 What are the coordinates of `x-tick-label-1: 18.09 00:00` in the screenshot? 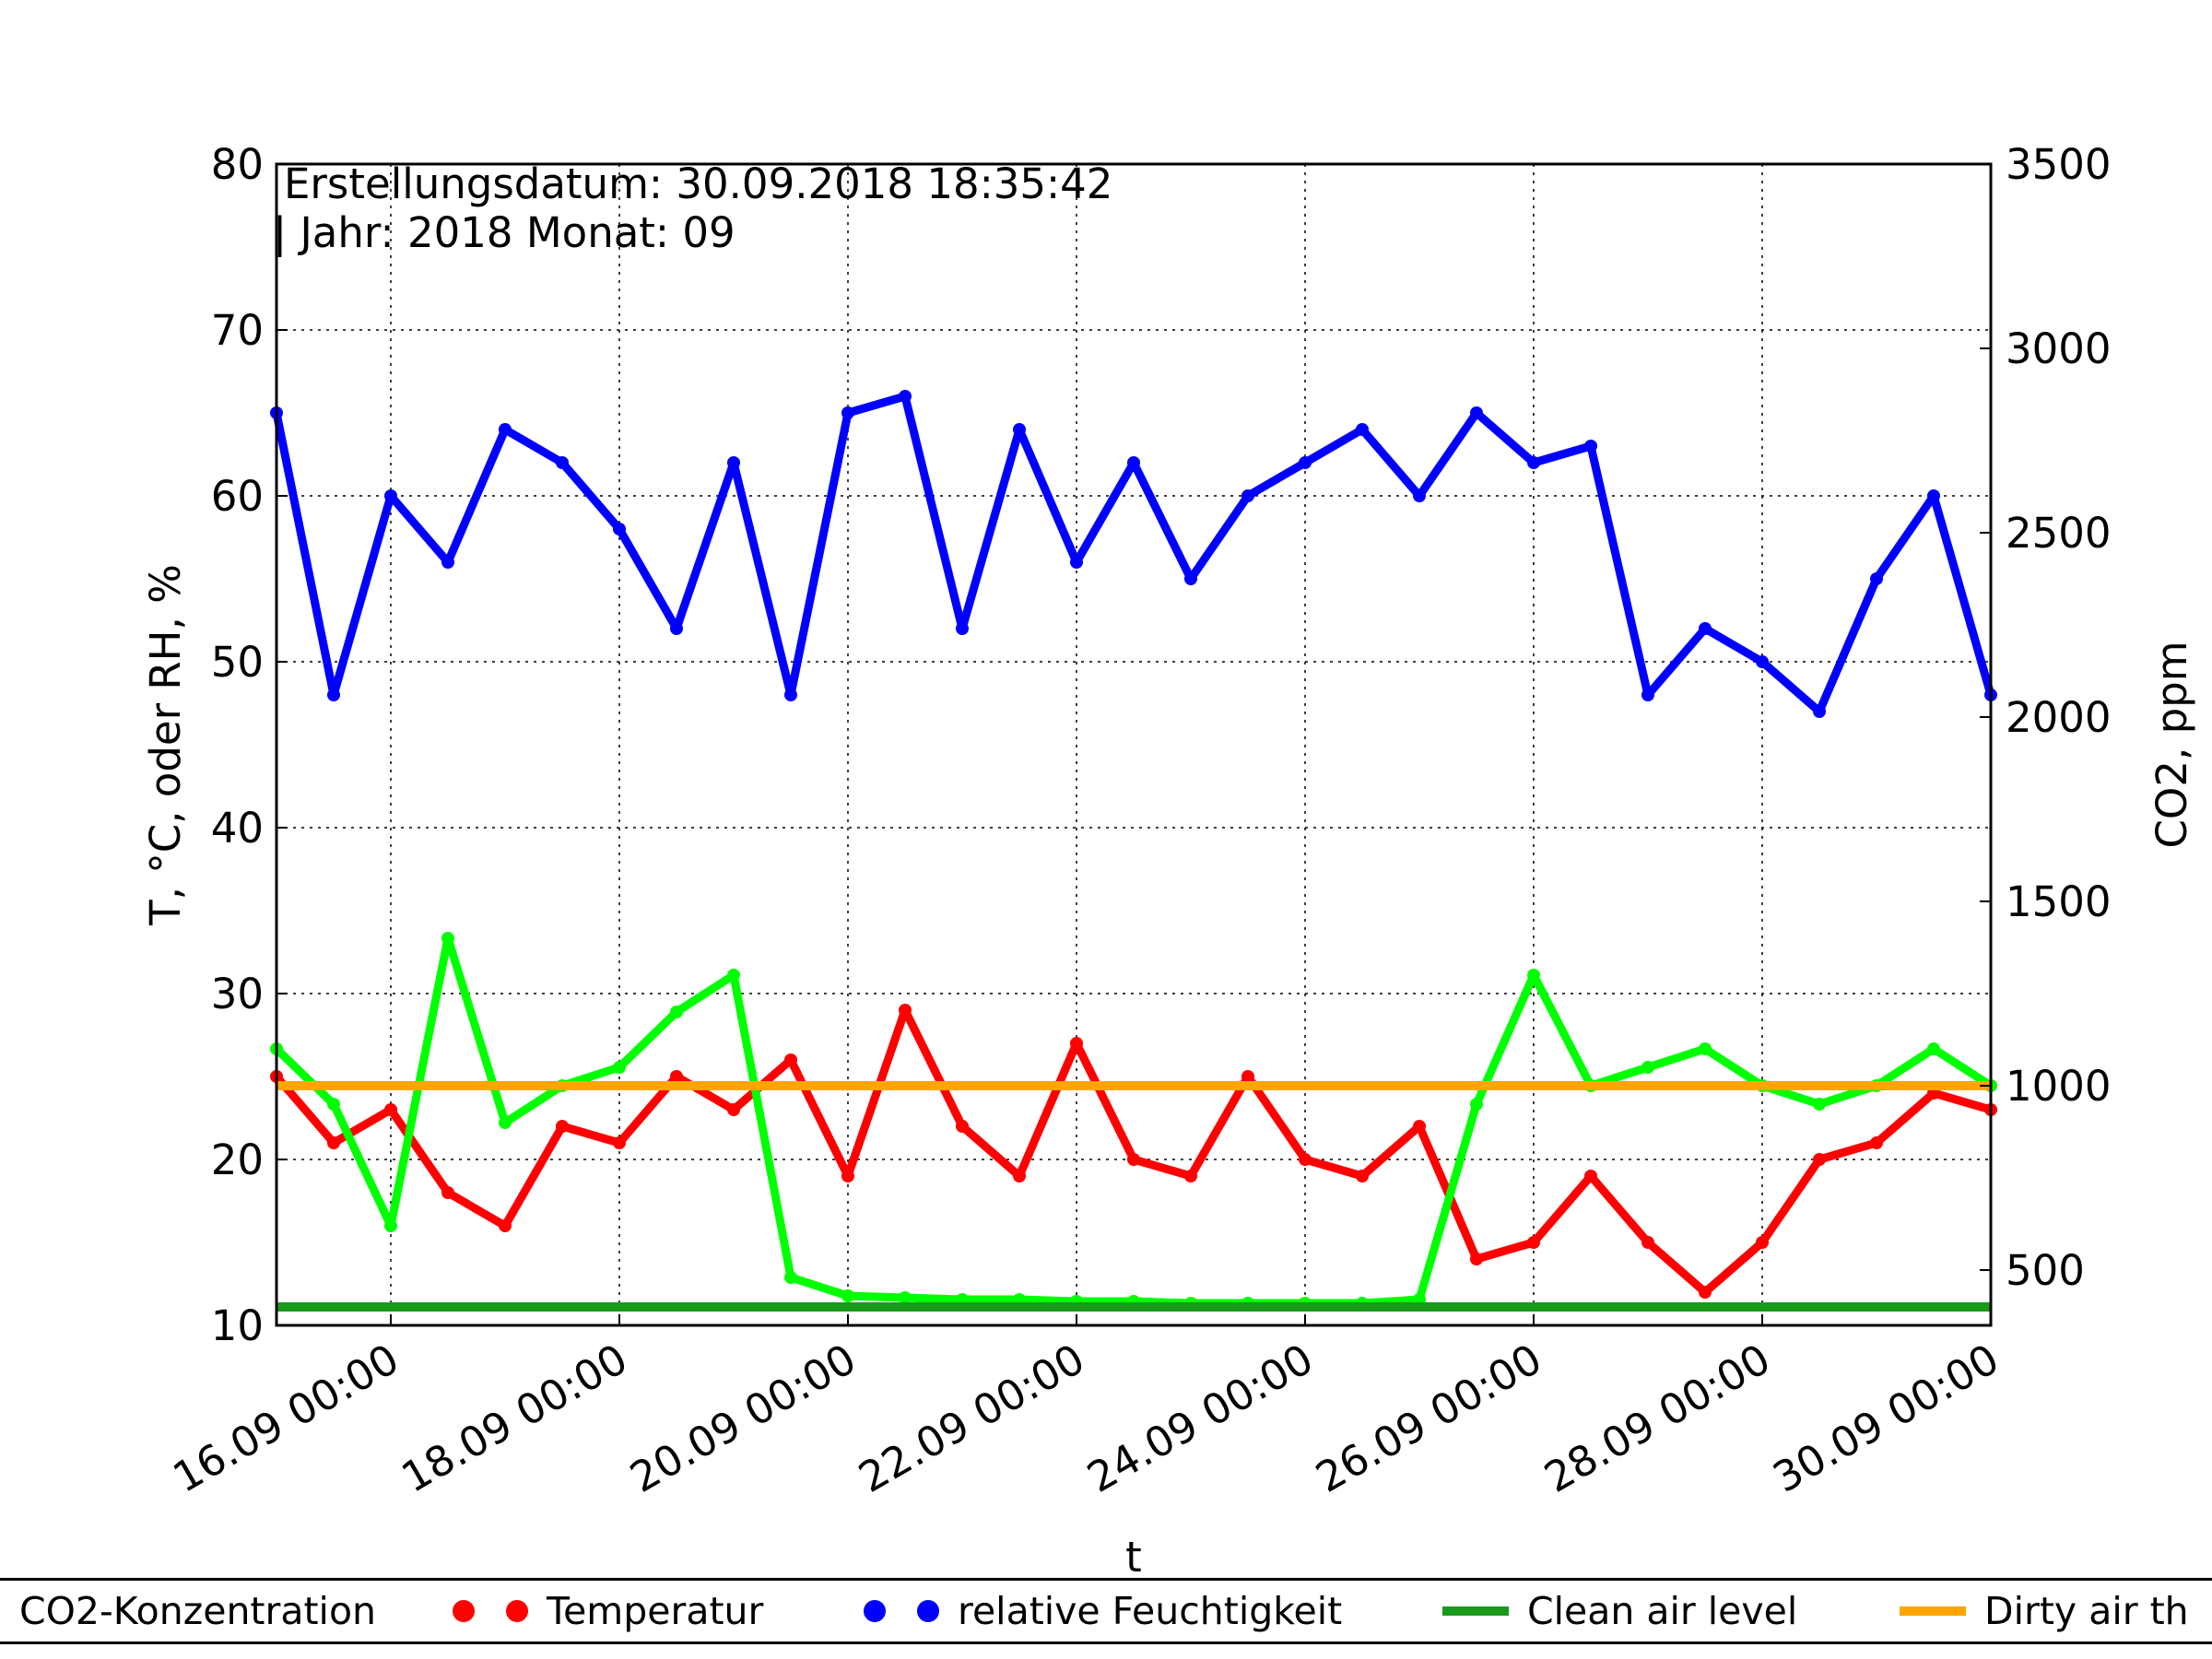 It's located at (515, 1418).